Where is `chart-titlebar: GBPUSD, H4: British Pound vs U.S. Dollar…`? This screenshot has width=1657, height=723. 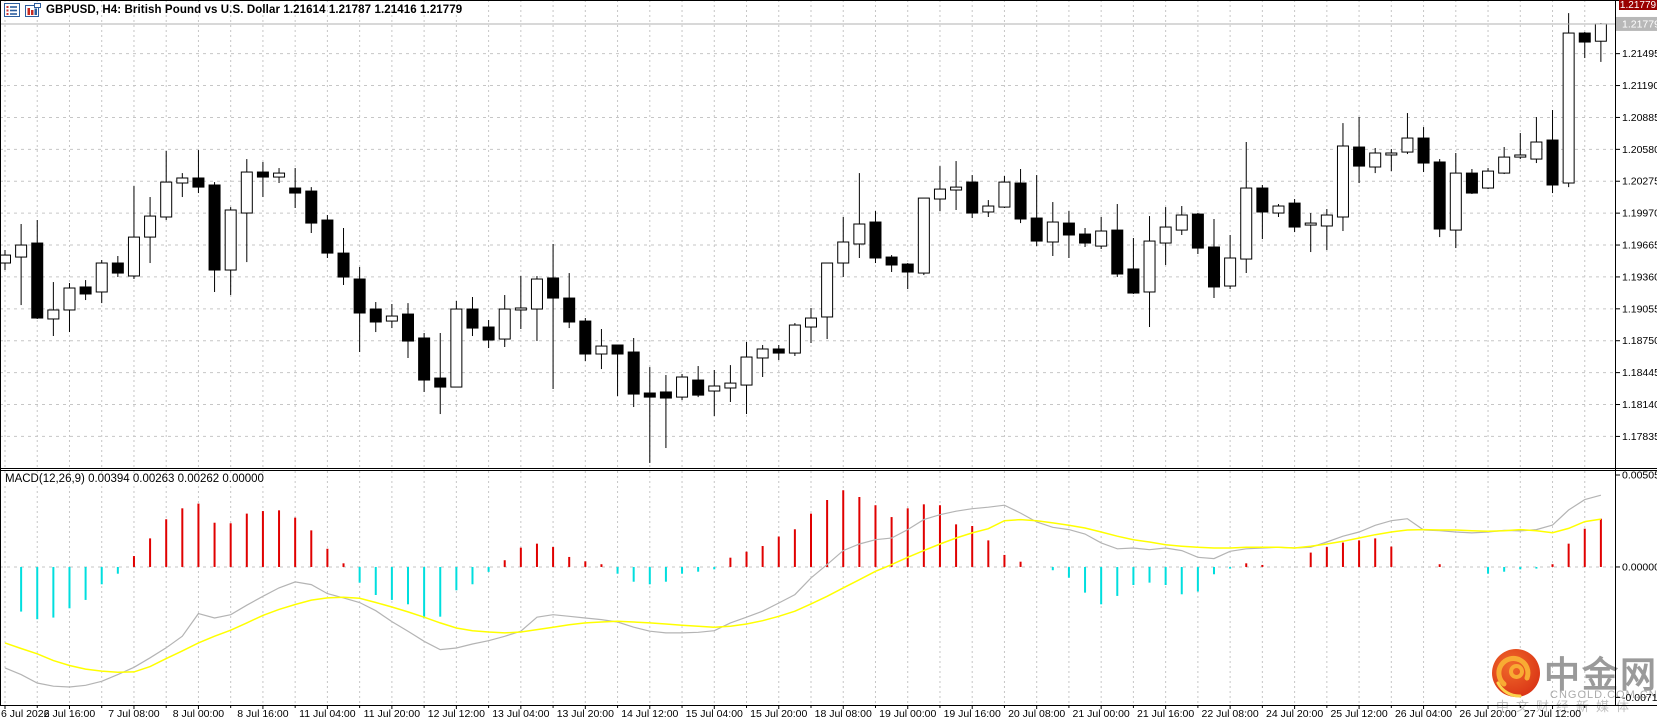
chart-titlebar: GBPUSD, H4: British Pound vs U.S. Dollar… is located at coordinates (233, 10).